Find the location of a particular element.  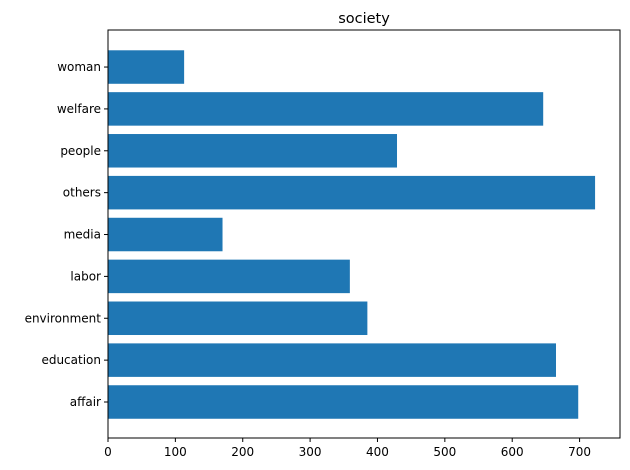

x-tick-label: 0 is located at coordinates (108, 452).